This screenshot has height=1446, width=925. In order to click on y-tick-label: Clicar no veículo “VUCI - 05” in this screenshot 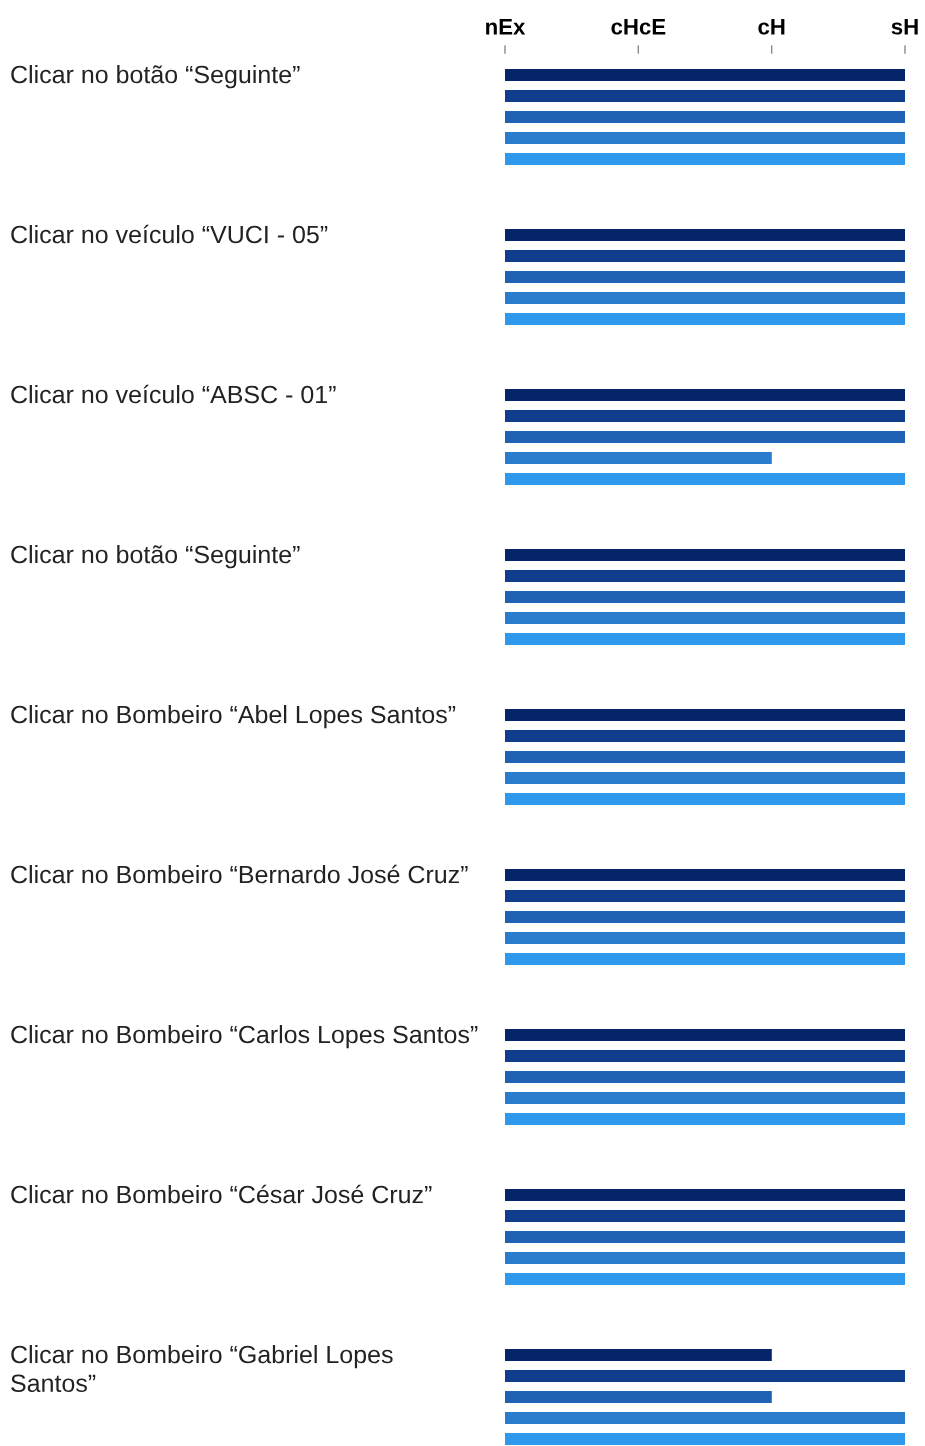, I will do `click(169, 234)`.